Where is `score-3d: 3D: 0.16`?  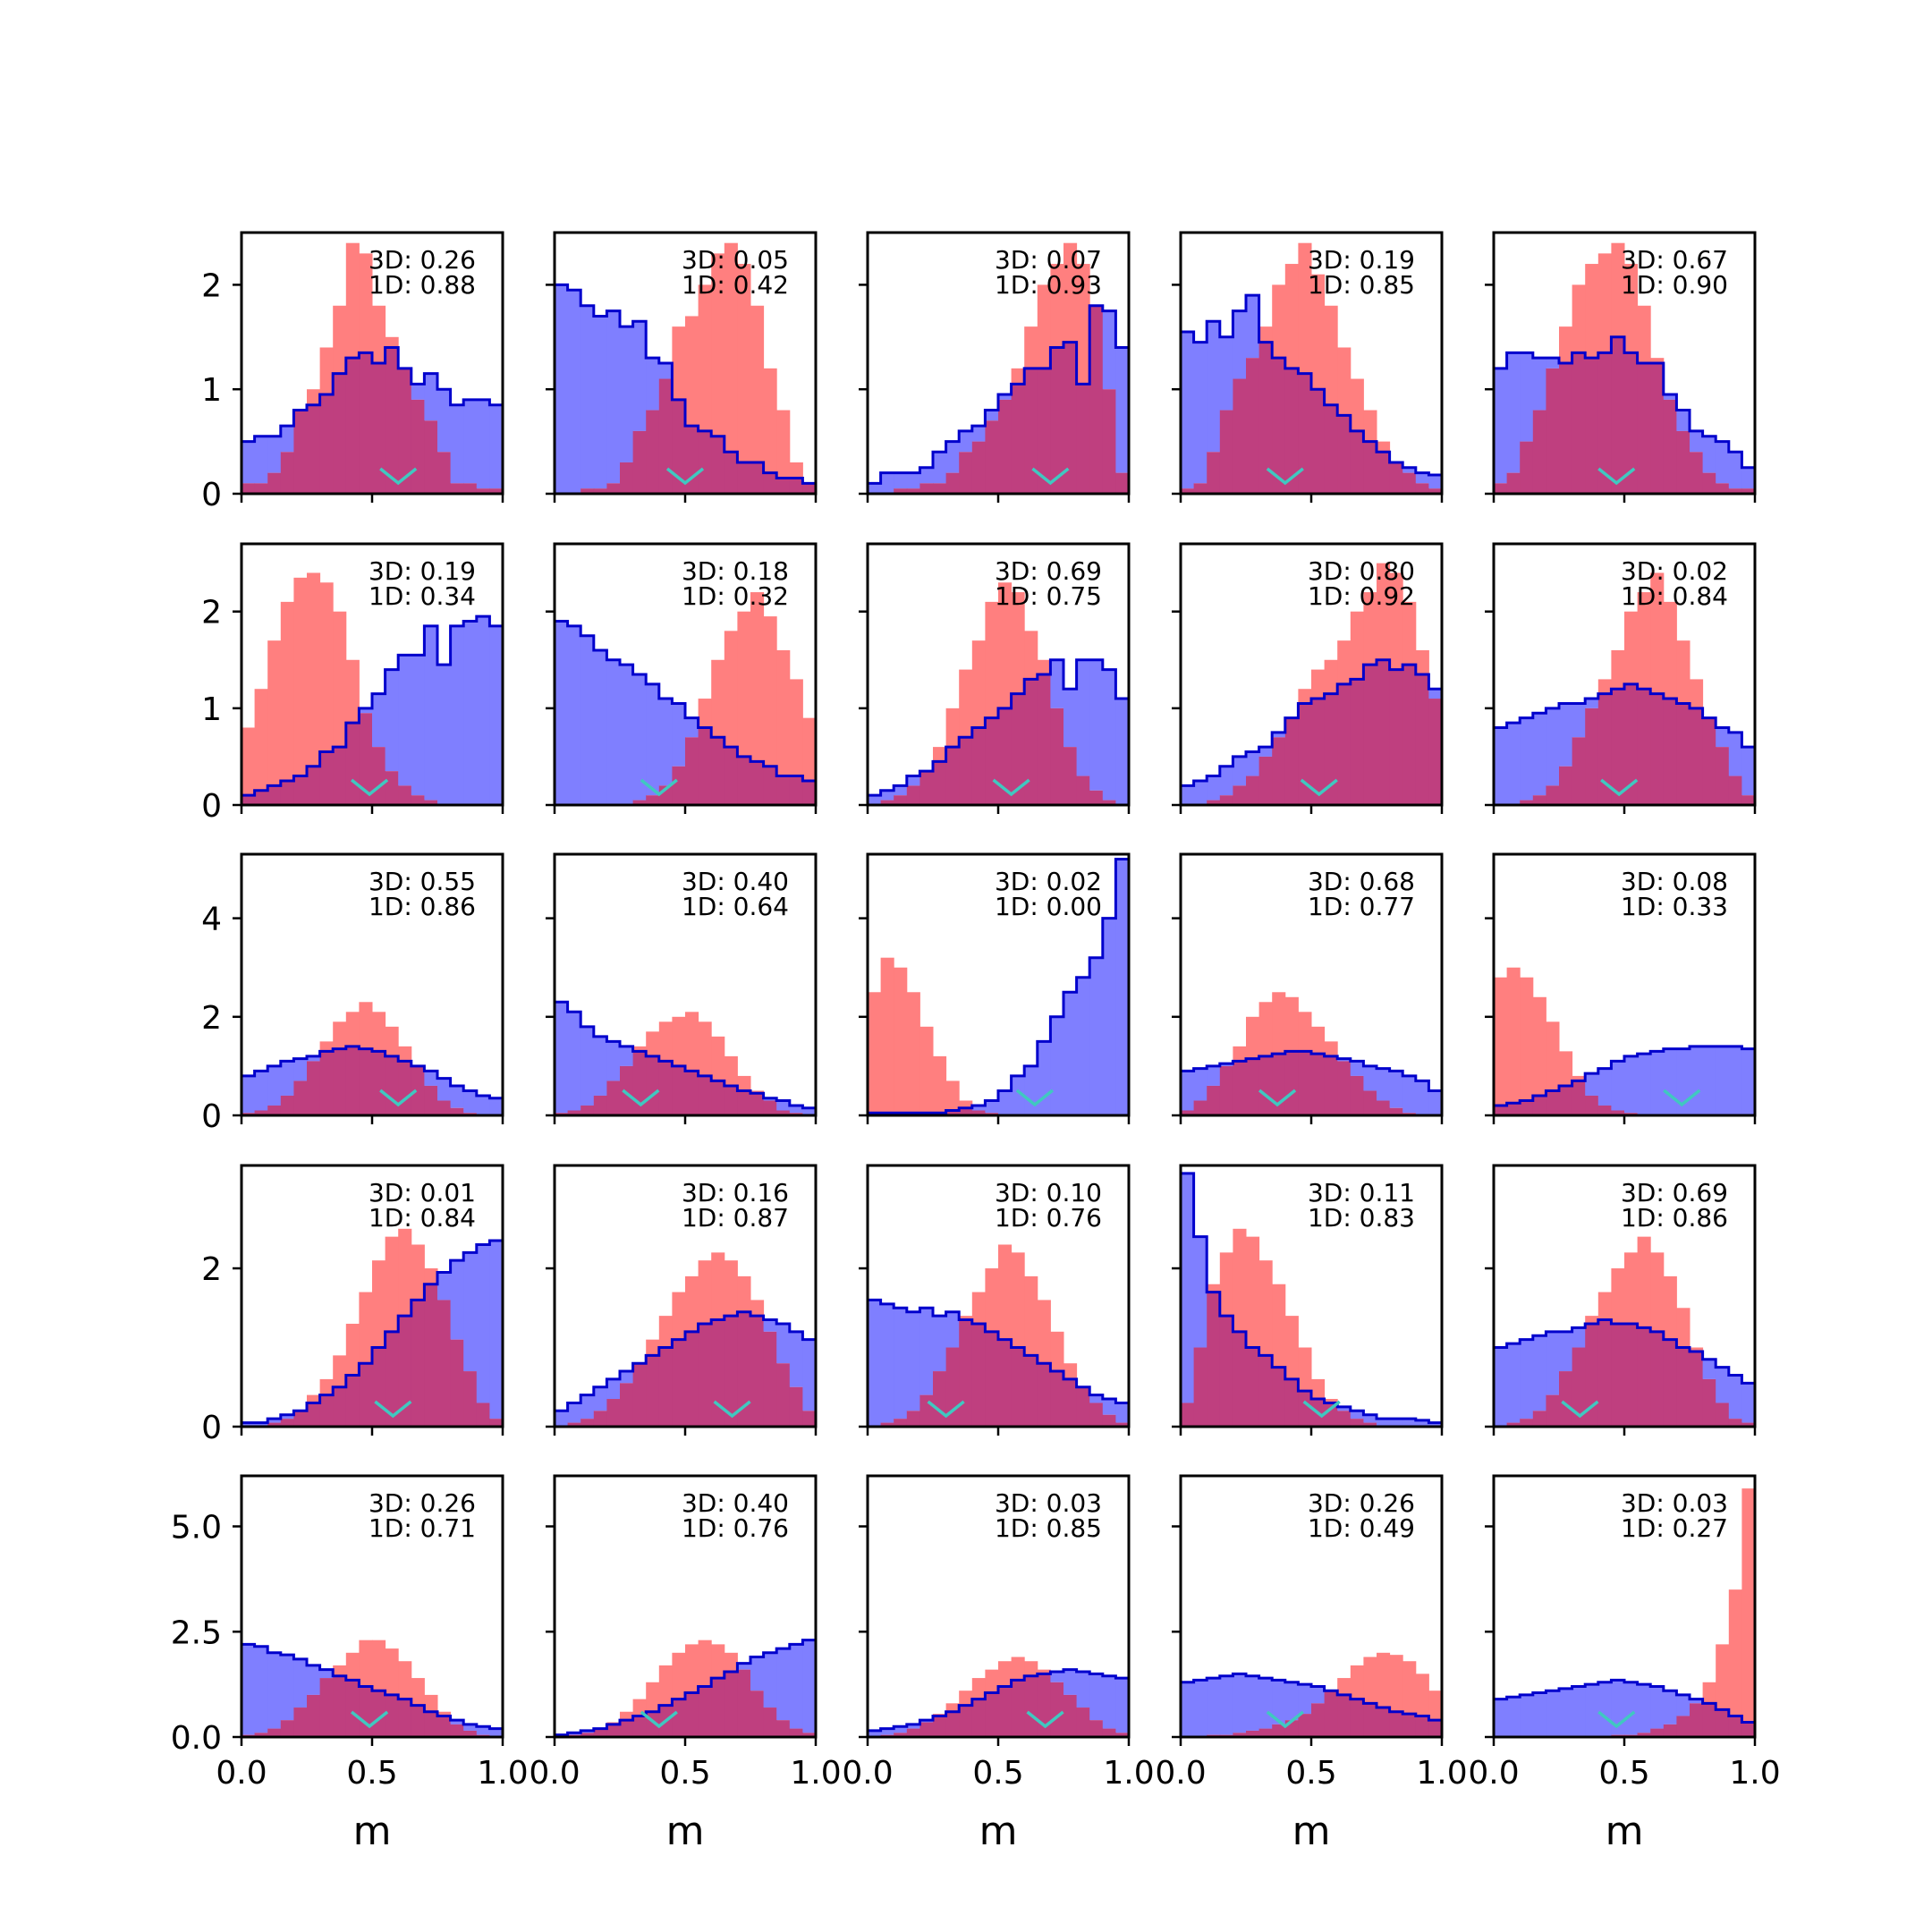
score-3d: 3D: 0.16 is located at coordinates (735, 1193).